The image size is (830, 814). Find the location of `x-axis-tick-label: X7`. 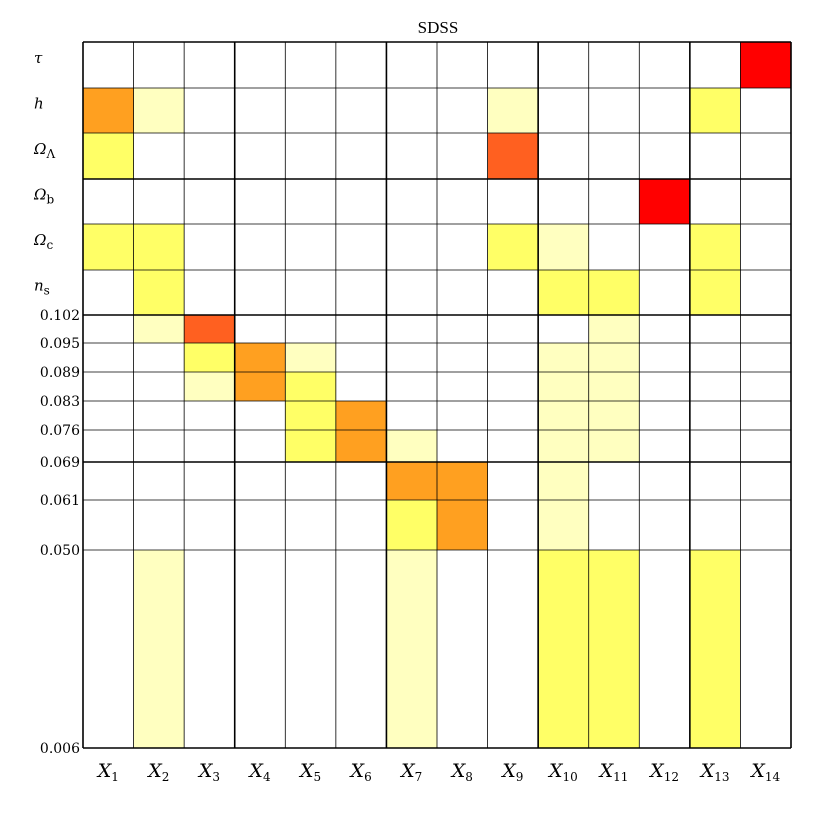

x-axis-tick-label: X7 is located at coordinates (410, 772).